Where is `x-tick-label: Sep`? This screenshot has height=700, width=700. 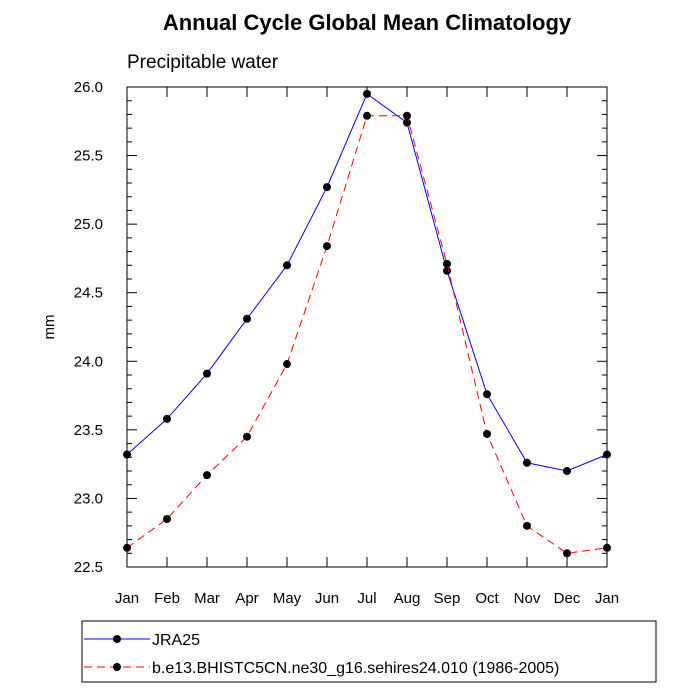
x-tick-label: Sep is located at coordinates (447, 598).